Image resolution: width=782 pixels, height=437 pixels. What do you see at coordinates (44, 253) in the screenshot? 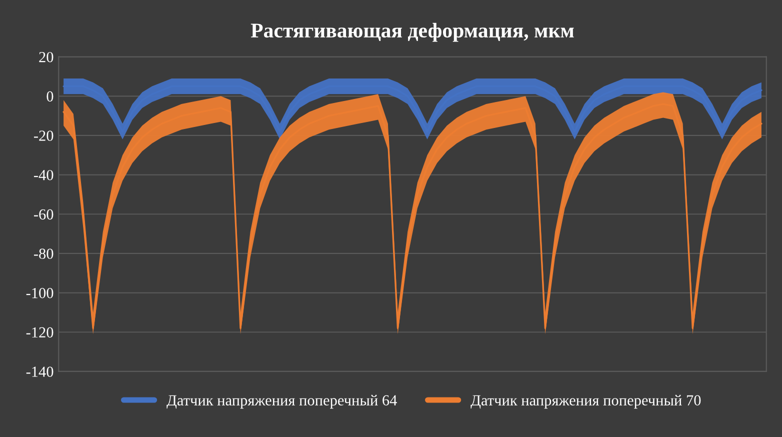
I see `y-tick-label: -80` at bounding box center [44, 253].